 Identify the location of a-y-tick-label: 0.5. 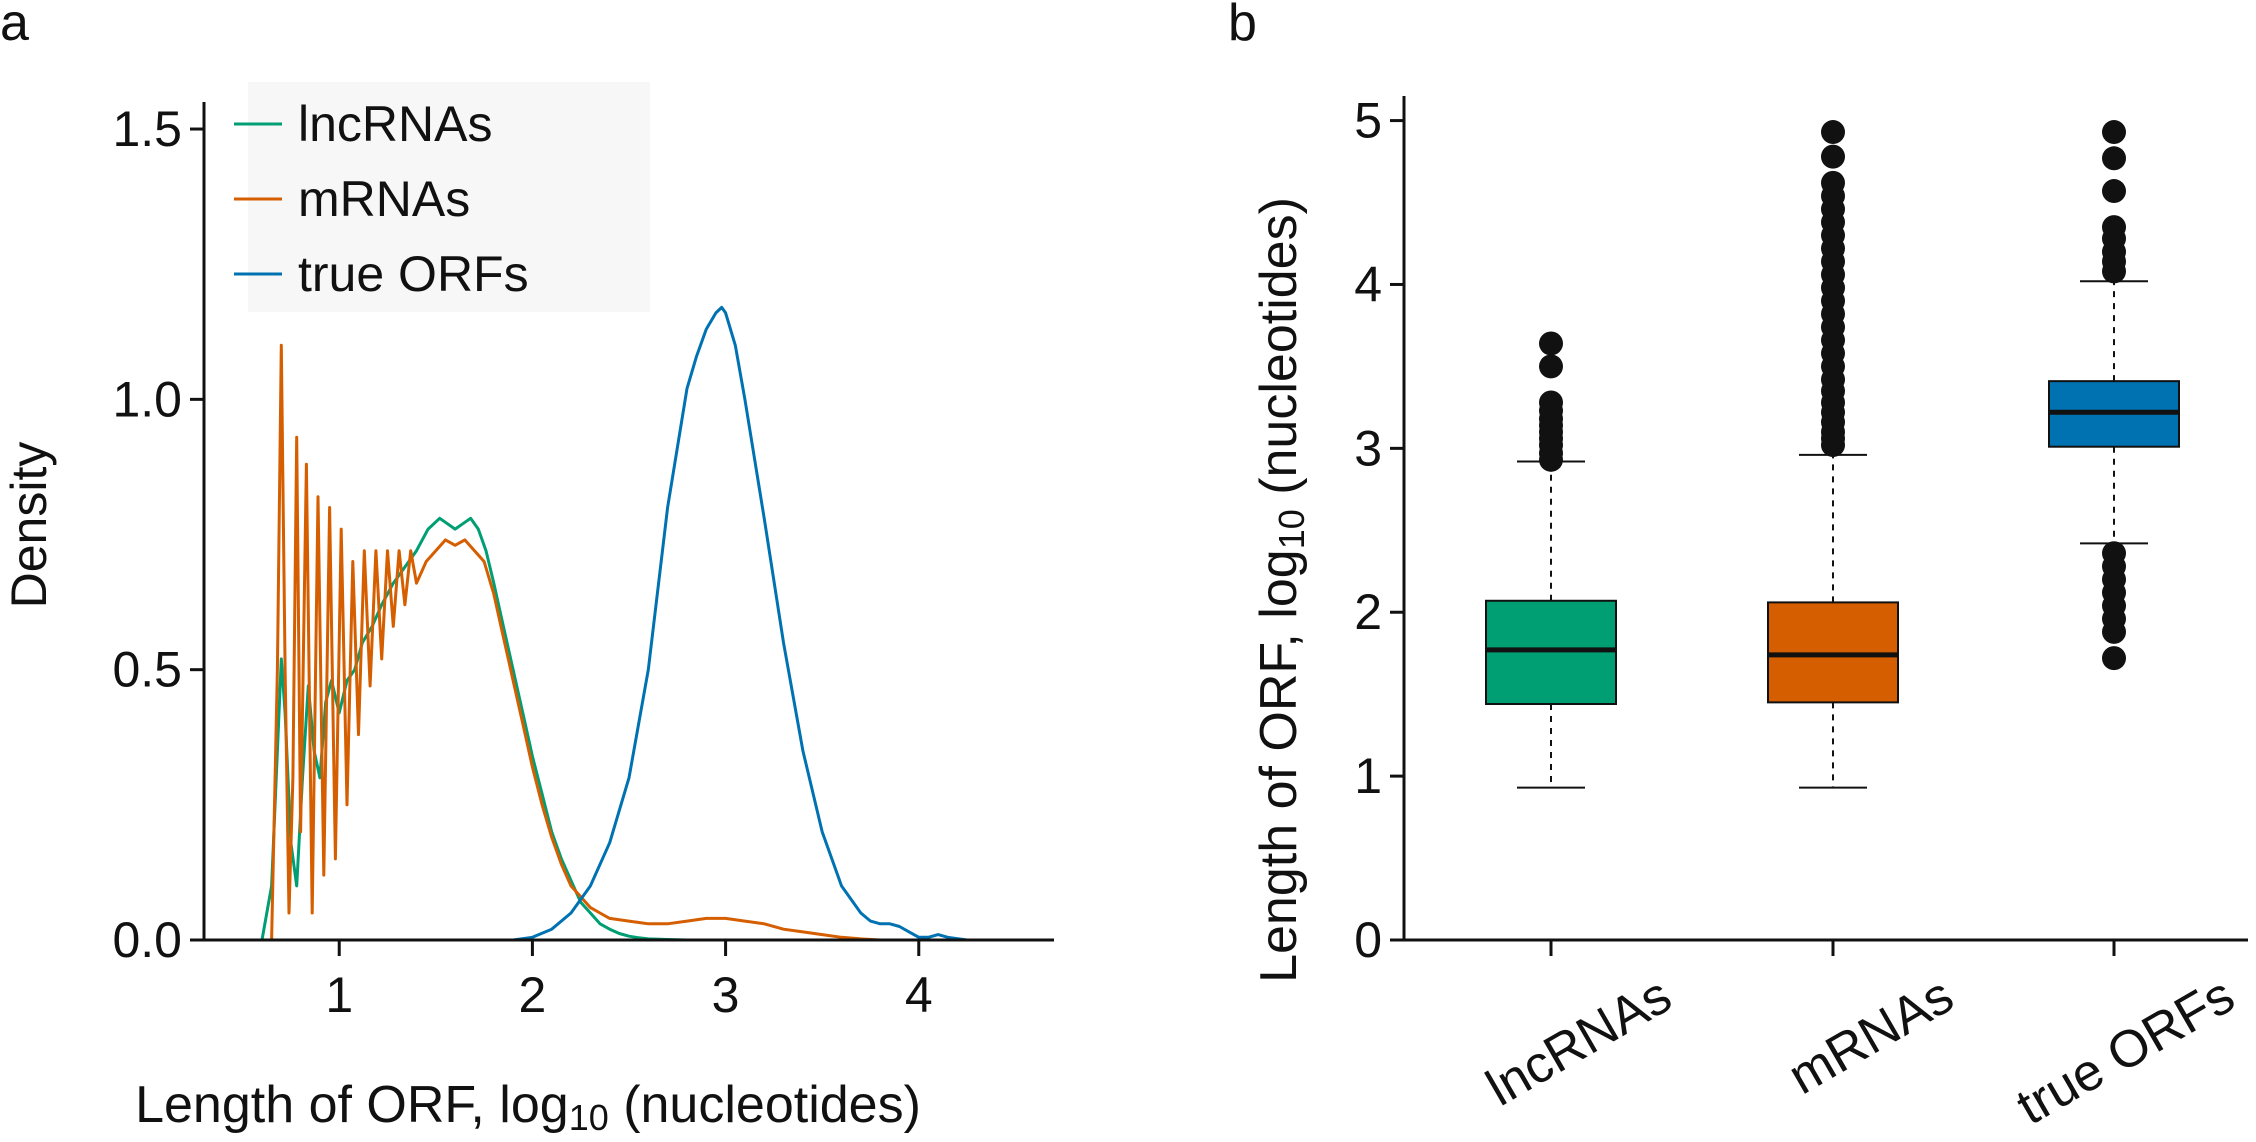
(147, 670).